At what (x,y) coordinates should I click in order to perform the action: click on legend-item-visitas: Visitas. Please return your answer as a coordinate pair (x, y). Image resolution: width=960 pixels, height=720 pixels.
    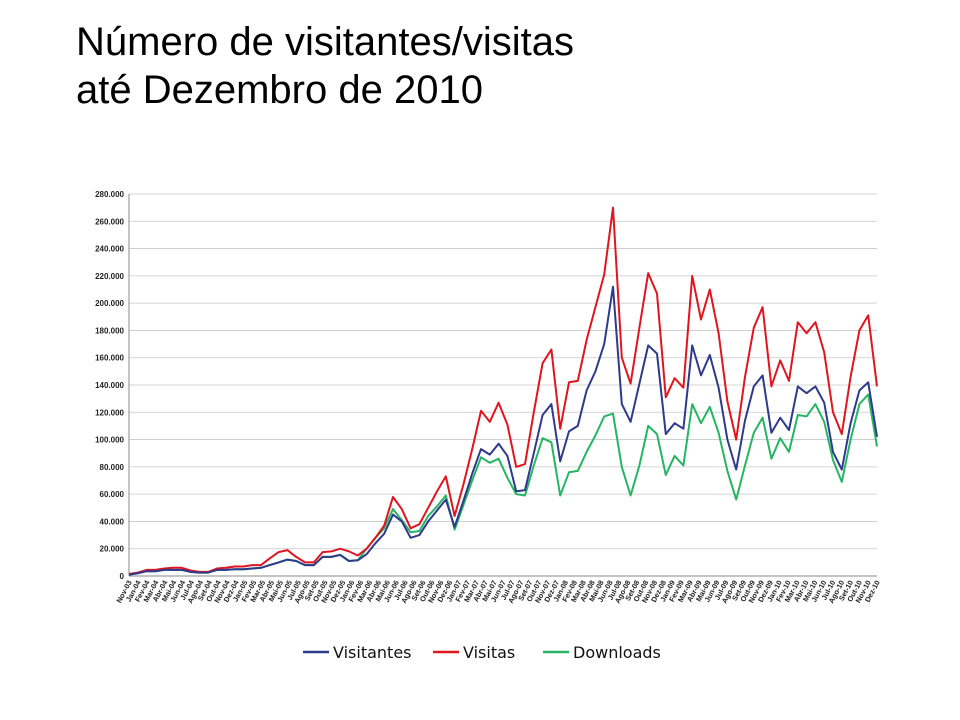
    Looking at the image, I should click on (474, 652).